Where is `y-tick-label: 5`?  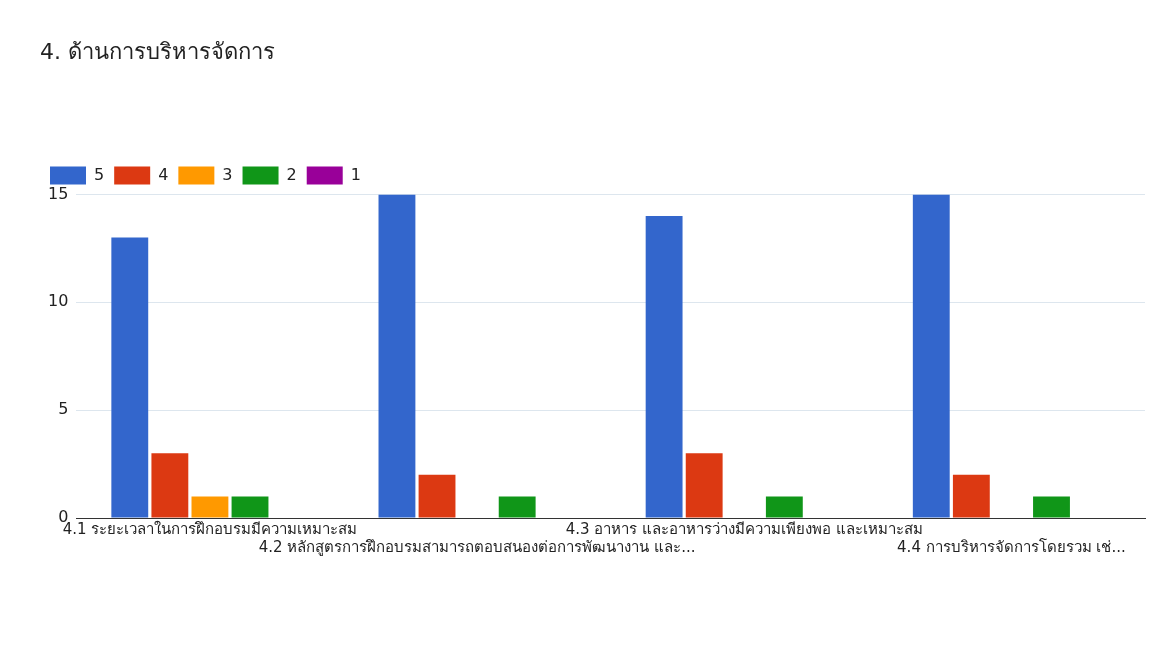 y-tick-label: 5 is located at coordinates (63, 409).